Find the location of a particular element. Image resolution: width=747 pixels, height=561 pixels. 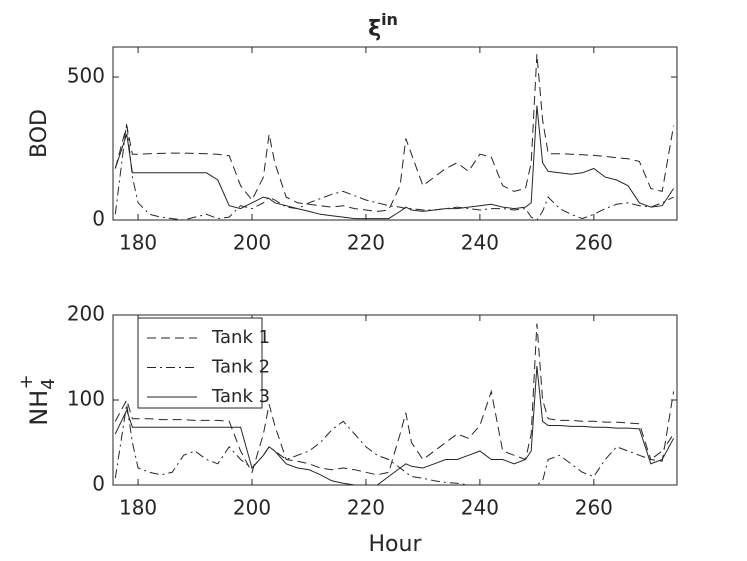

y-tick-label: 500 is located at coordinates (86, 76).